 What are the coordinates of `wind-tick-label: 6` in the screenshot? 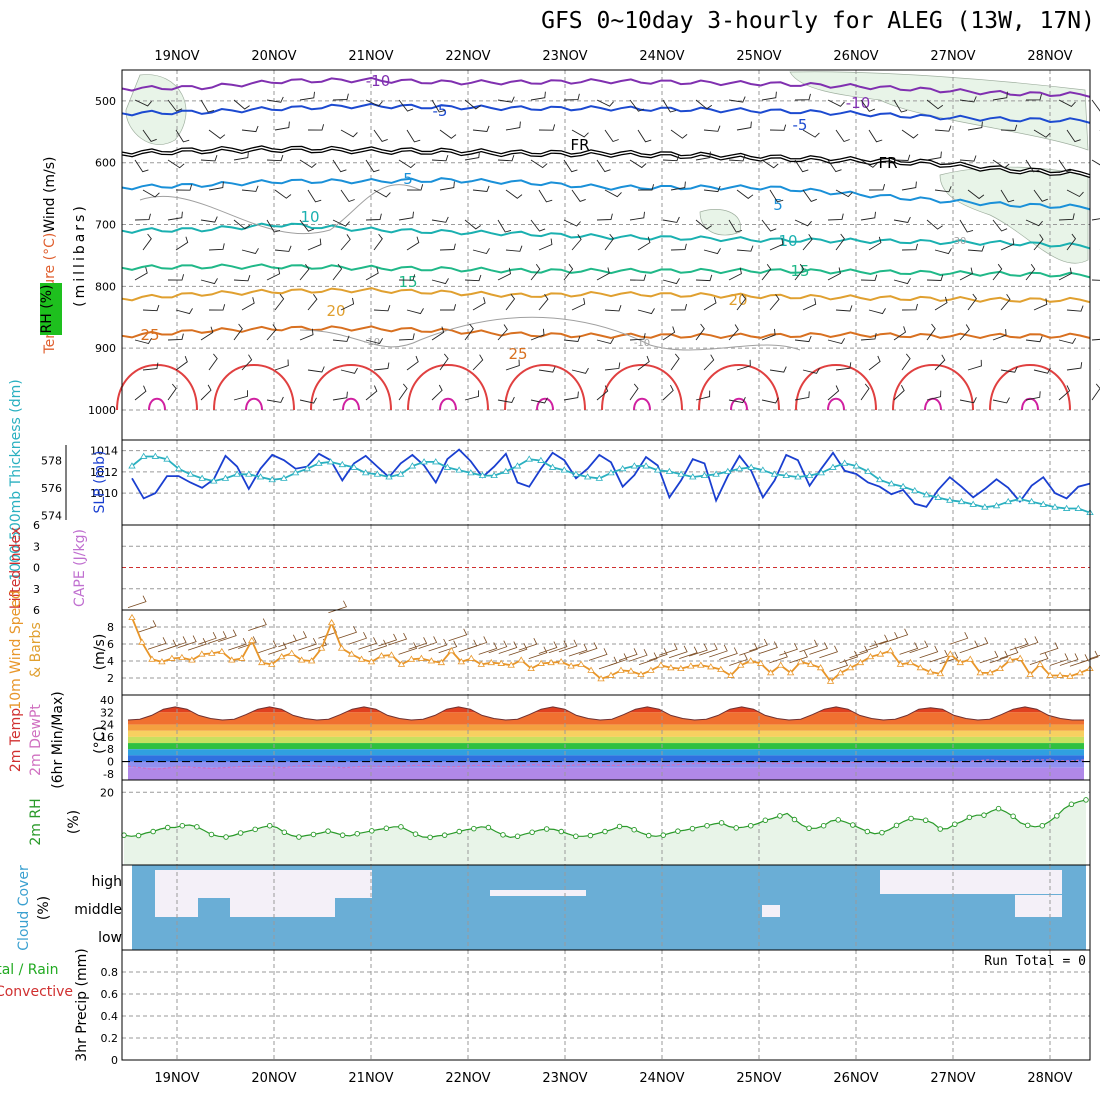 It's located at (110, 644).